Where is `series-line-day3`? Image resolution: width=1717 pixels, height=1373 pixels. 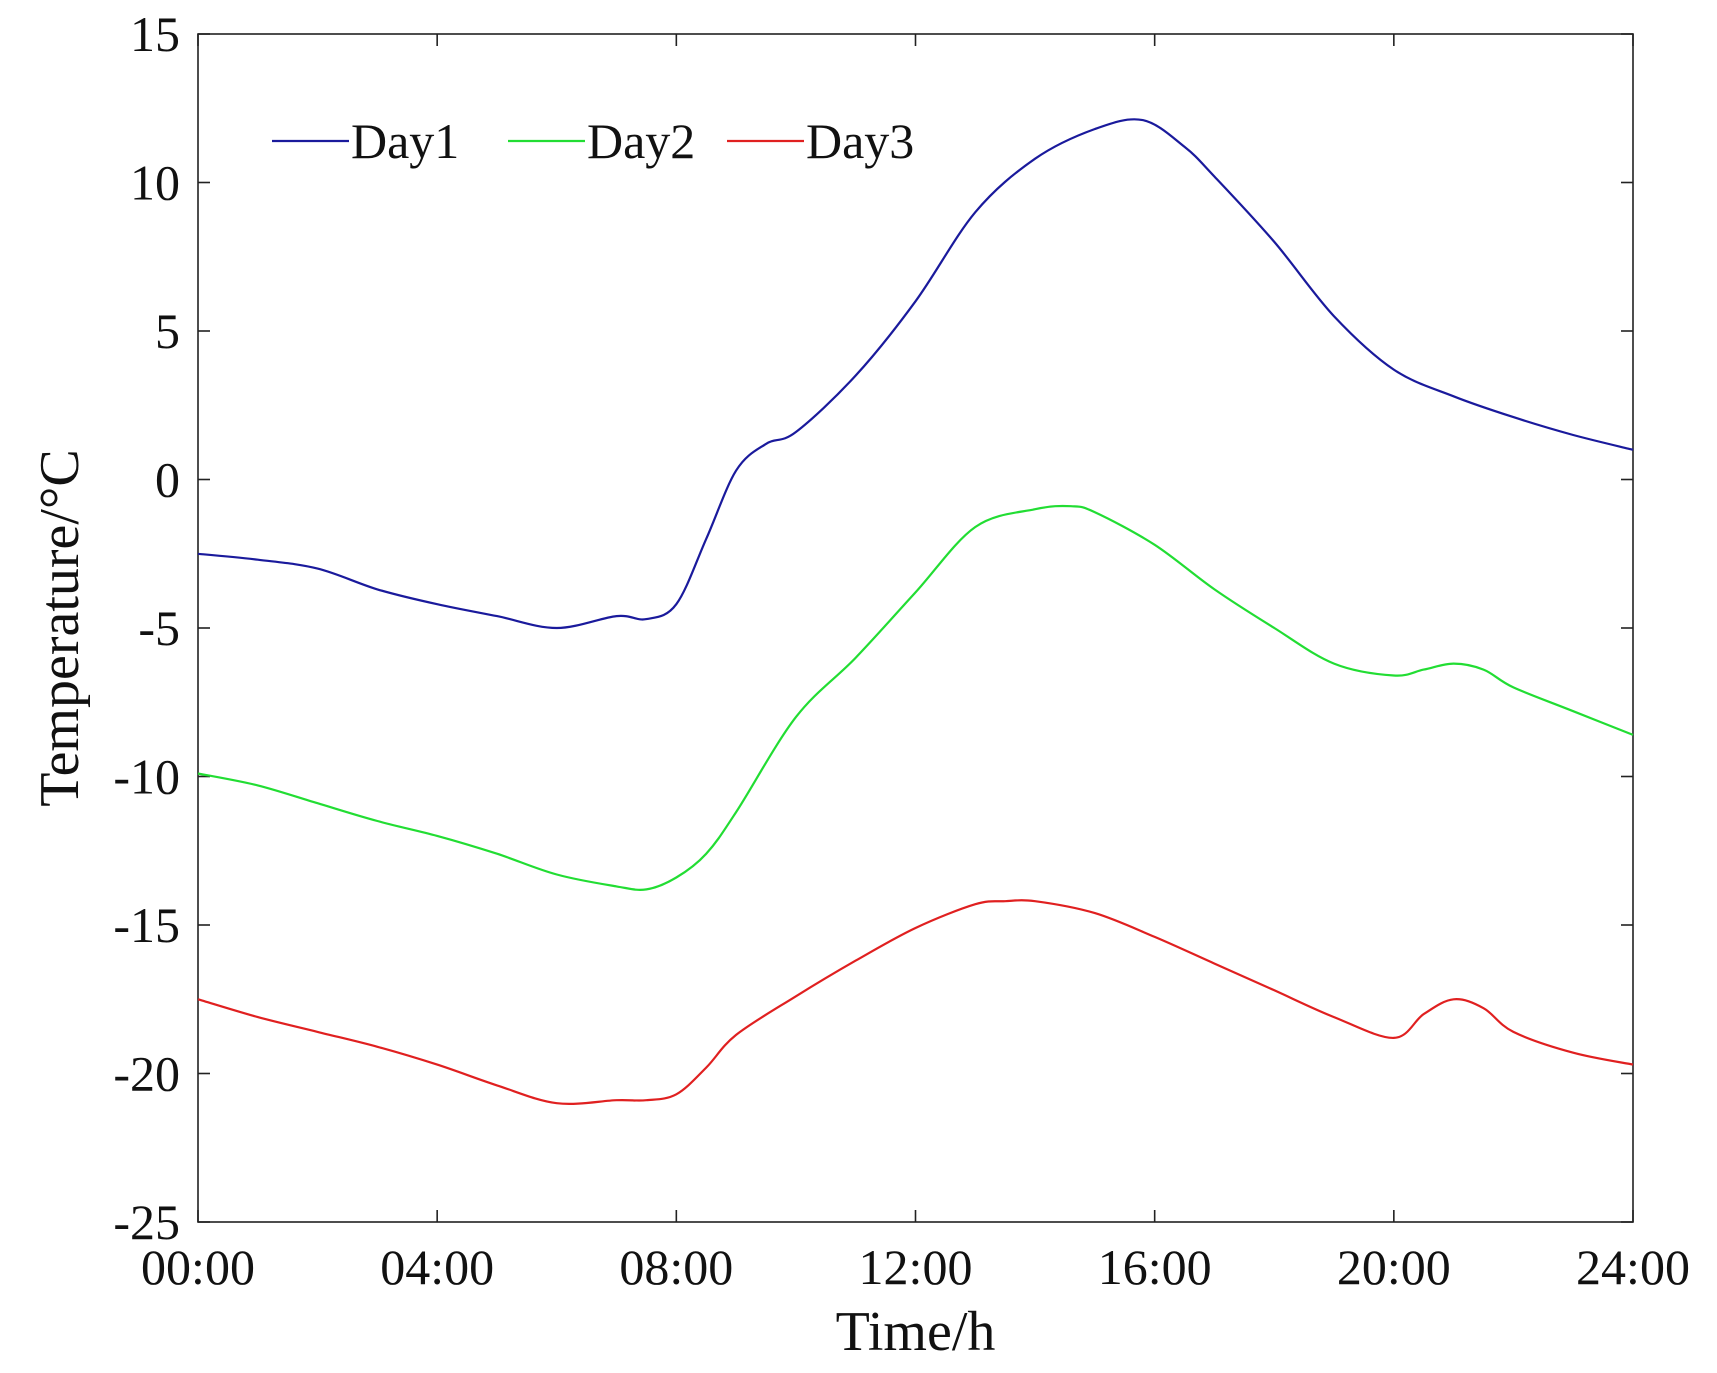
series-line-day3 is located at coordinates (915, 1002).